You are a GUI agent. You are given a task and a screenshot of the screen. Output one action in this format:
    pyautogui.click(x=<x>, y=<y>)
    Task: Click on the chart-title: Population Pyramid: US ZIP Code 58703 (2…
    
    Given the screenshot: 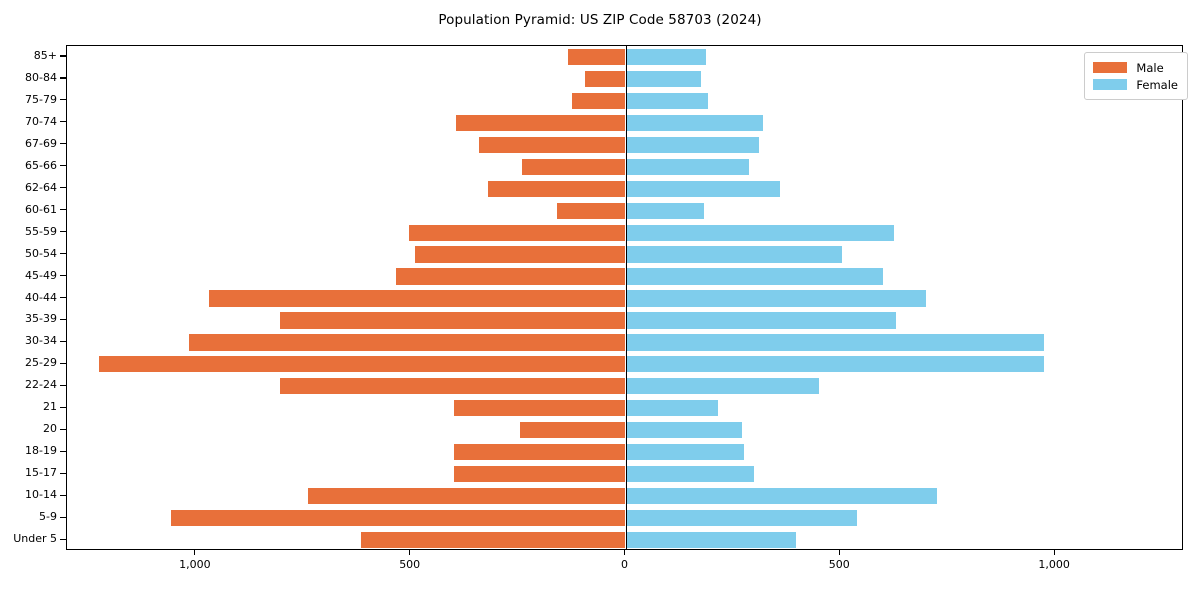 What is the action you would take?
    pyautogui.click(x=600, y=20)
    